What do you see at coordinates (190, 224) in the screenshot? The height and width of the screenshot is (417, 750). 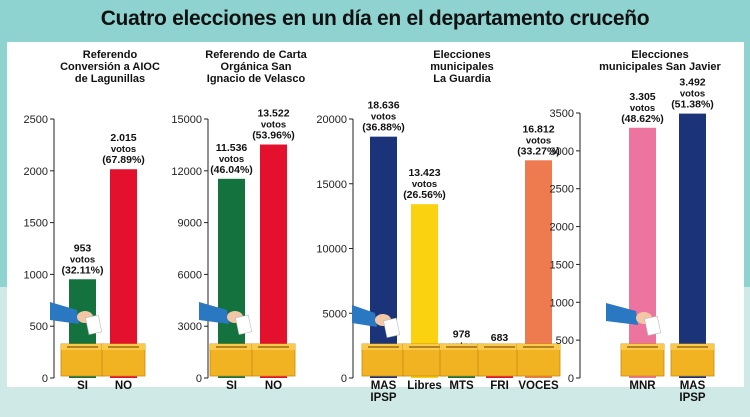 I see `y-tick-label: 9000` at bounding box center [190, 224].